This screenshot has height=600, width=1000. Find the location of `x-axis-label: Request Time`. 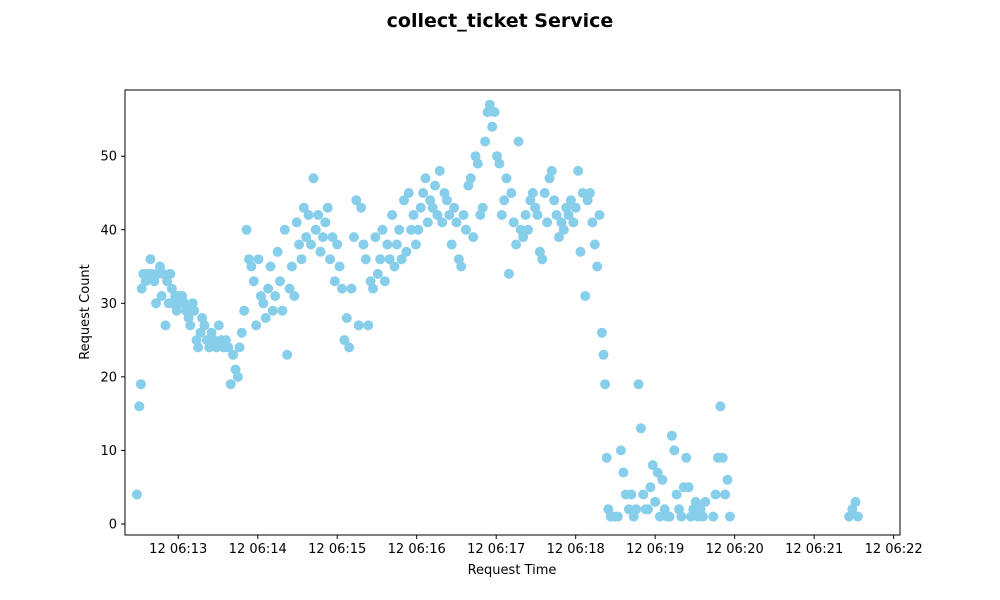

x-axis-label: Request Time is located at coordinates (512, 570).